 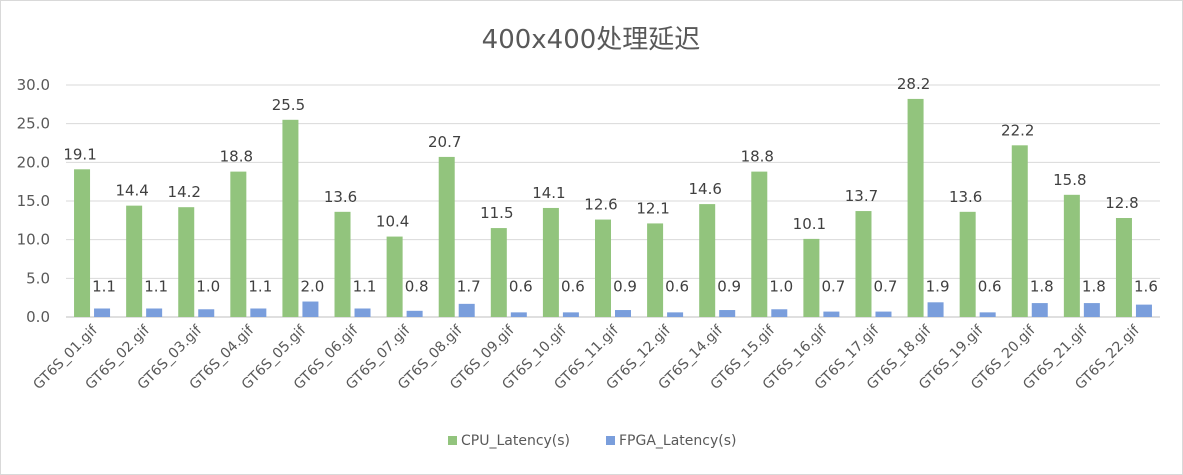 I want to click on data-label-cpu: 10.4, so click(x=392, y=222).